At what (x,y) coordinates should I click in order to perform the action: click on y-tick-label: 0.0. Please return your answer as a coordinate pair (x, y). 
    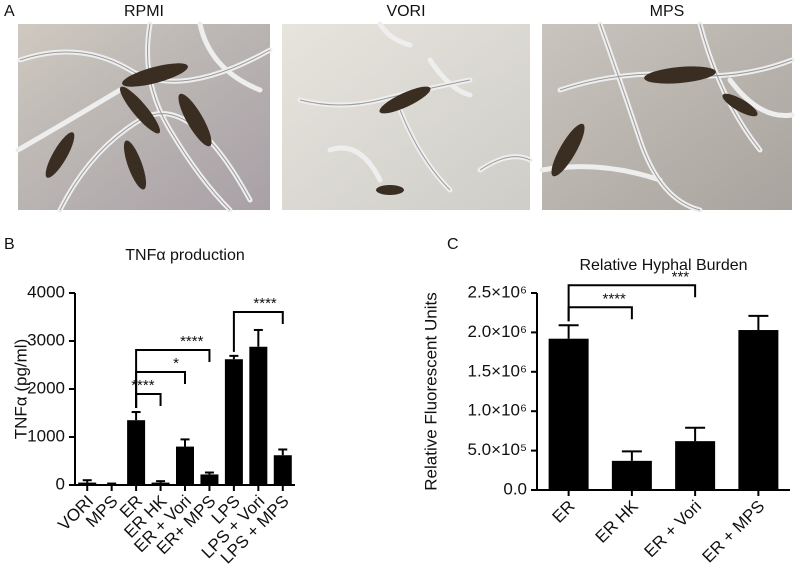
    Looking at the image, I should click on (515, 488).